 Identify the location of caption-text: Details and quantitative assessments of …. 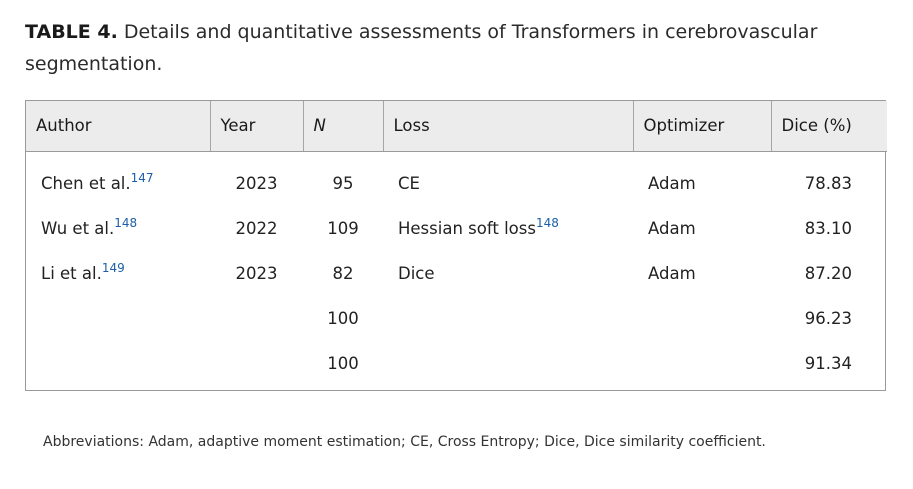
(421, 48).